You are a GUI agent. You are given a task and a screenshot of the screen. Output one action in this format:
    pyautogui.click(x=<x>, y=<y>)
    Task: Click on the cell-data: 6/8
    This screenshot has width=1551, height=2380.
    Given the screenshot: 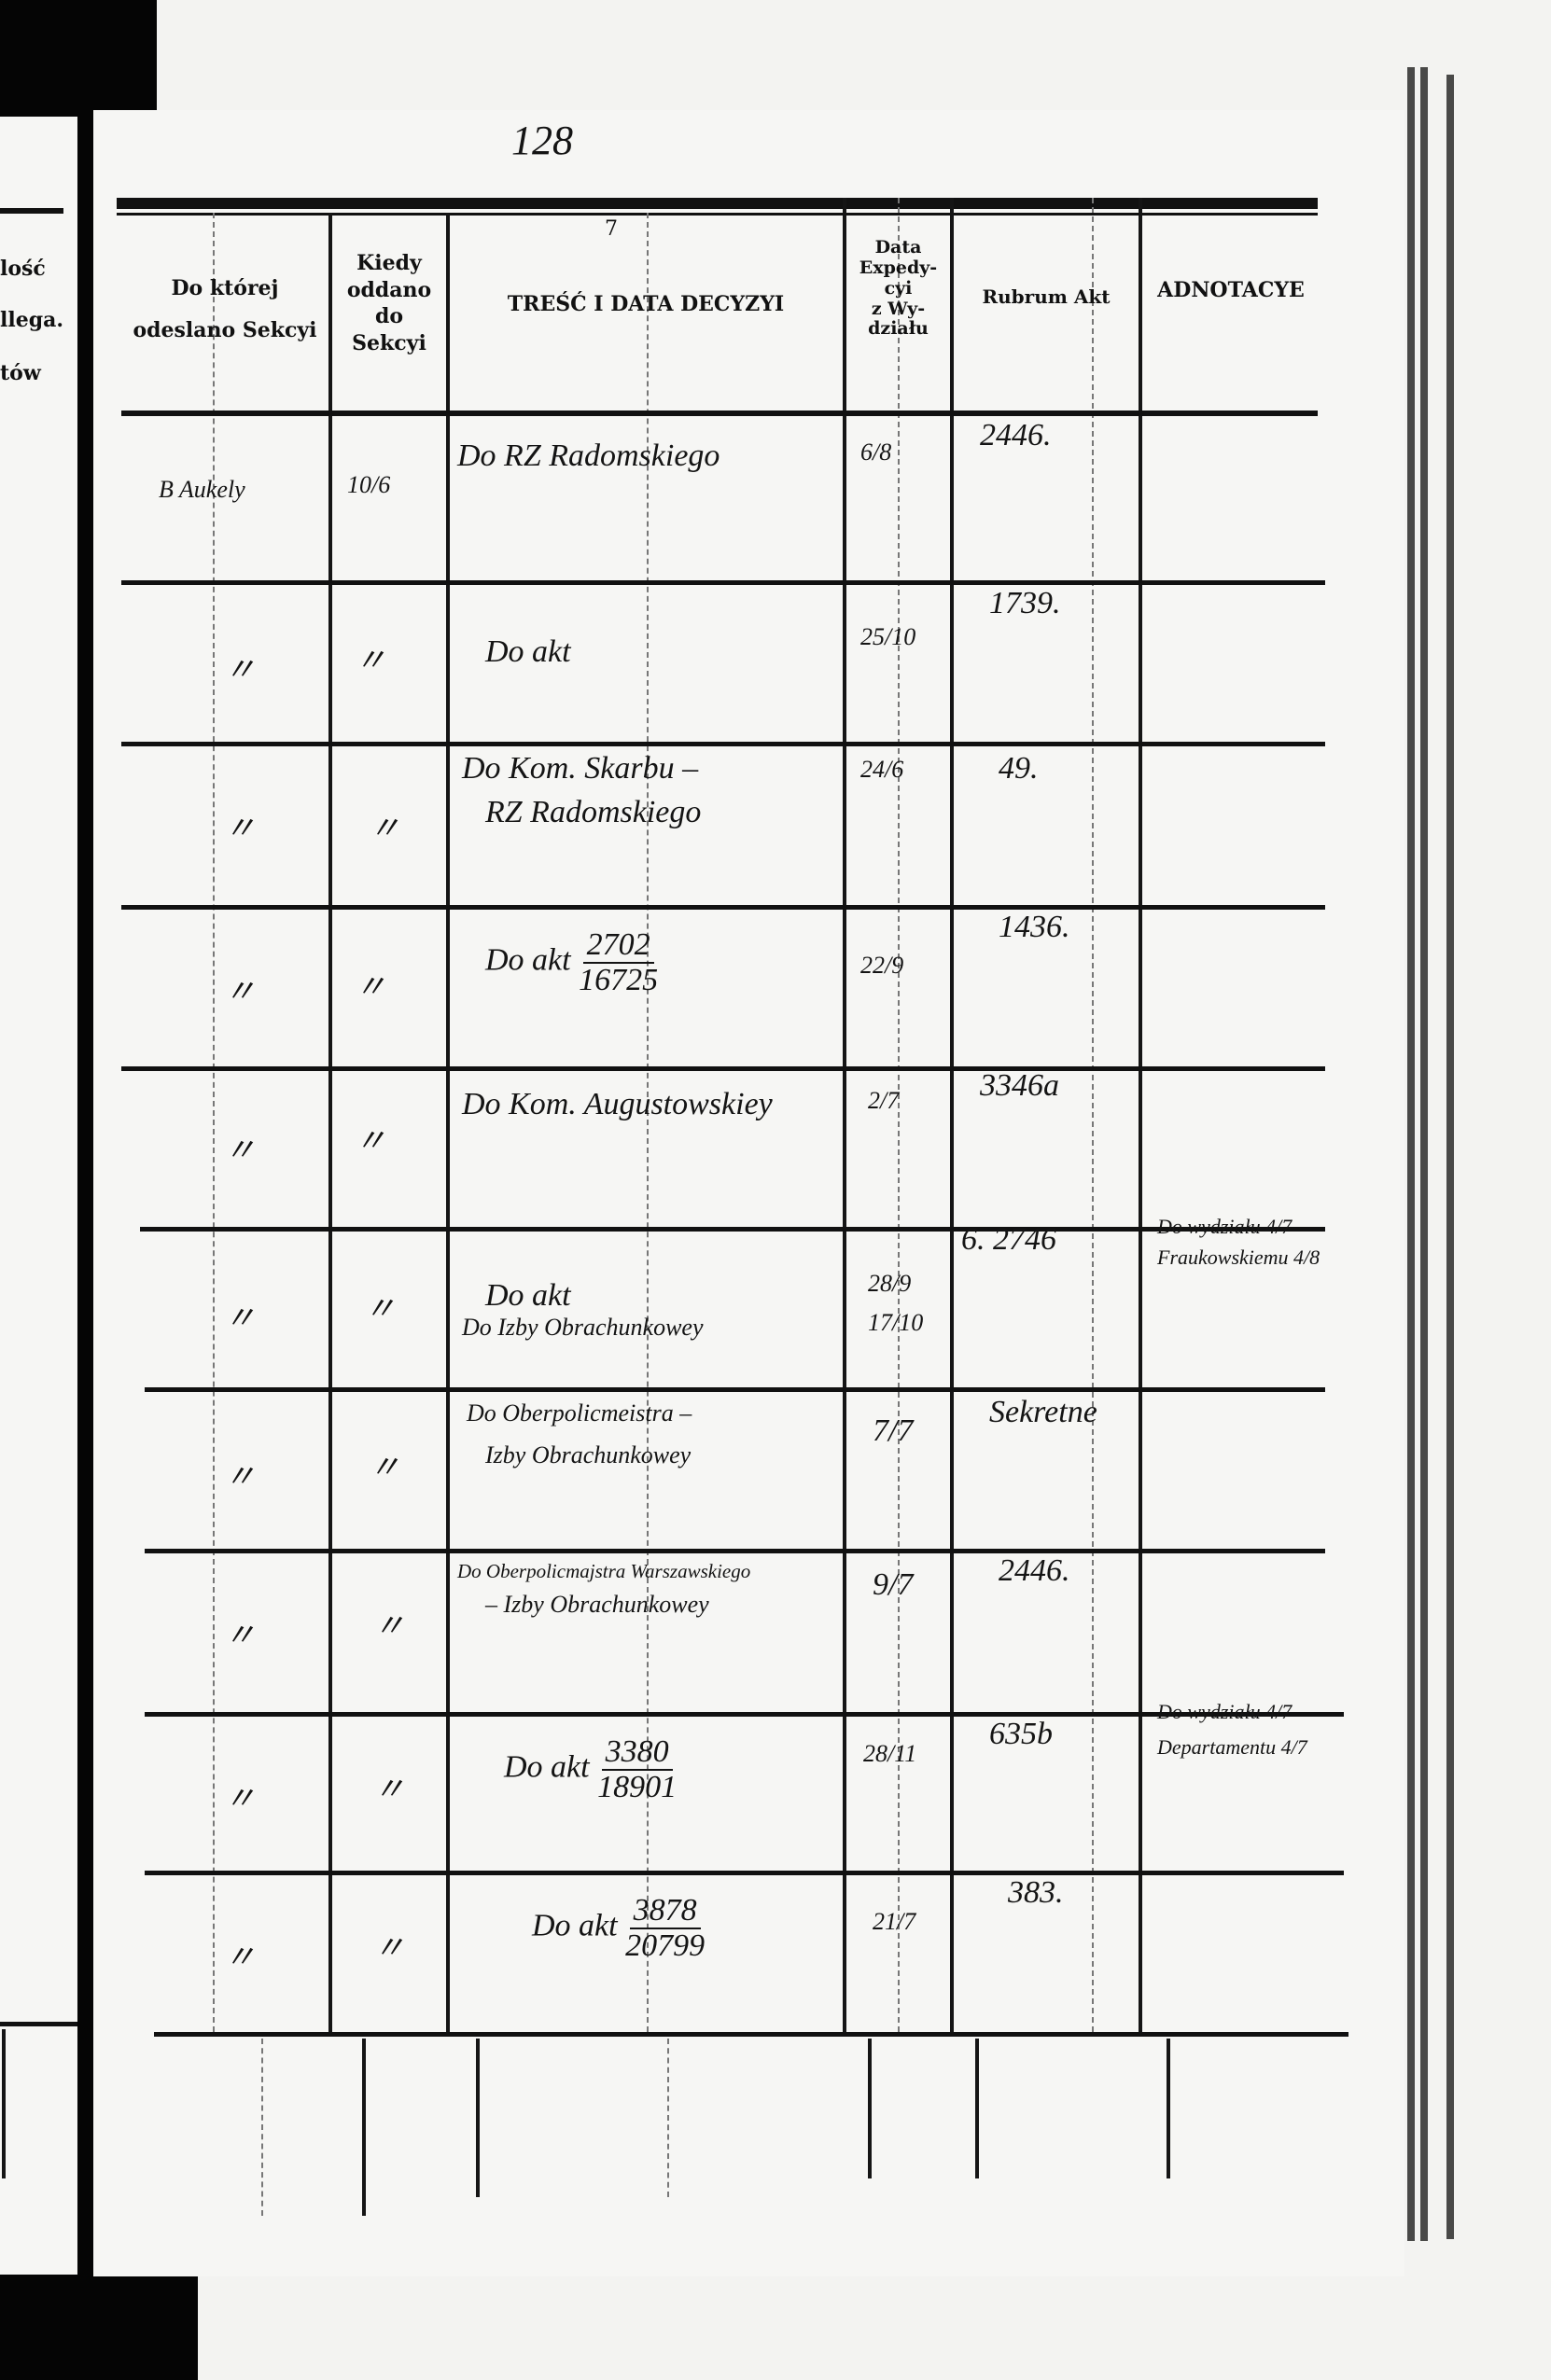 What is the action you would take?
    pyautogui.click(x=876, y=452)
    